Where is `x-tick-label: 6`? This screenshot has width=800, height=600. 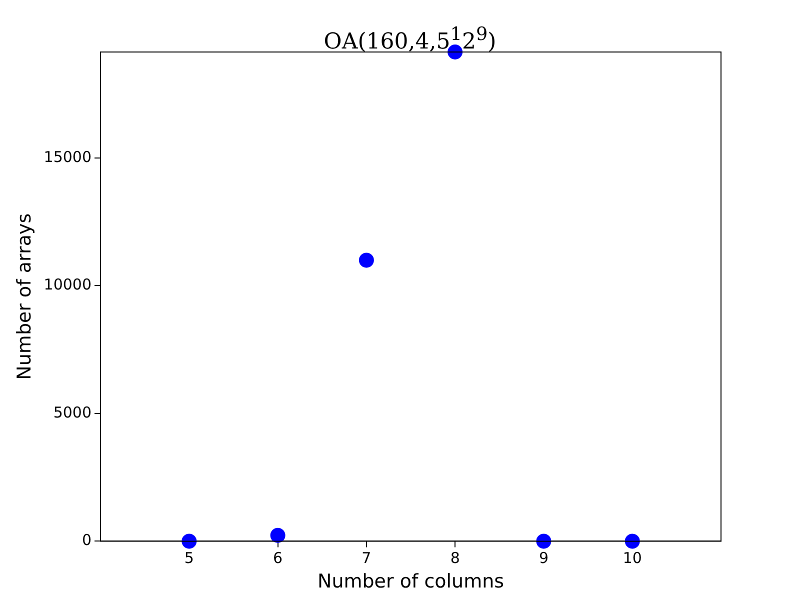 x-tick-label: 6 is located at coordinates (278, 558).